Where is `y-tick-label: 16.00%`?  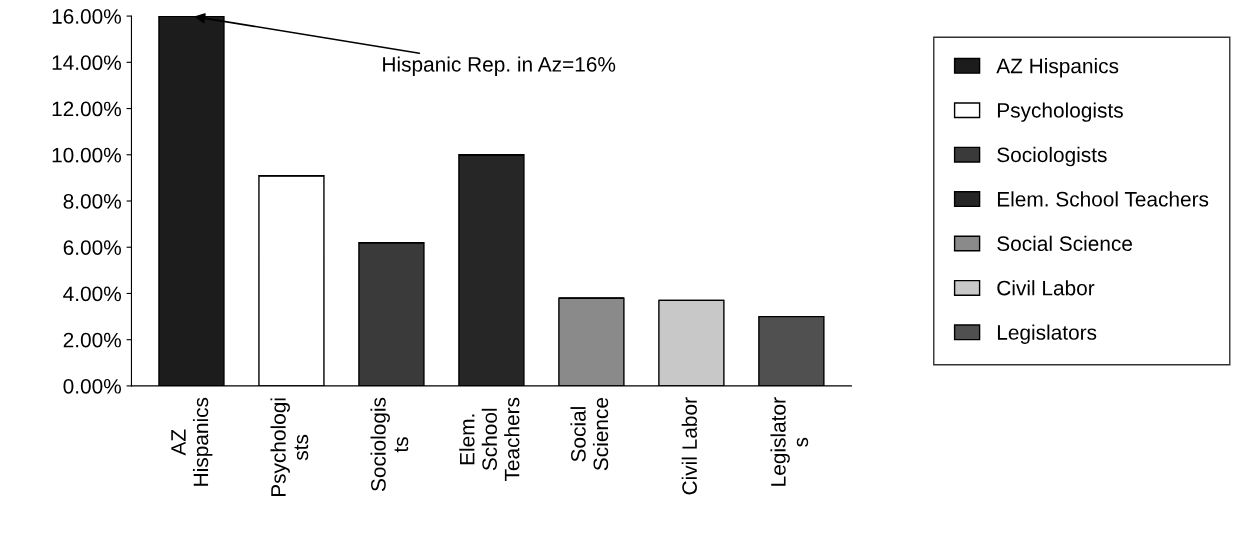
y-tick-label: 16.00% is located at coordinates (86, 16).